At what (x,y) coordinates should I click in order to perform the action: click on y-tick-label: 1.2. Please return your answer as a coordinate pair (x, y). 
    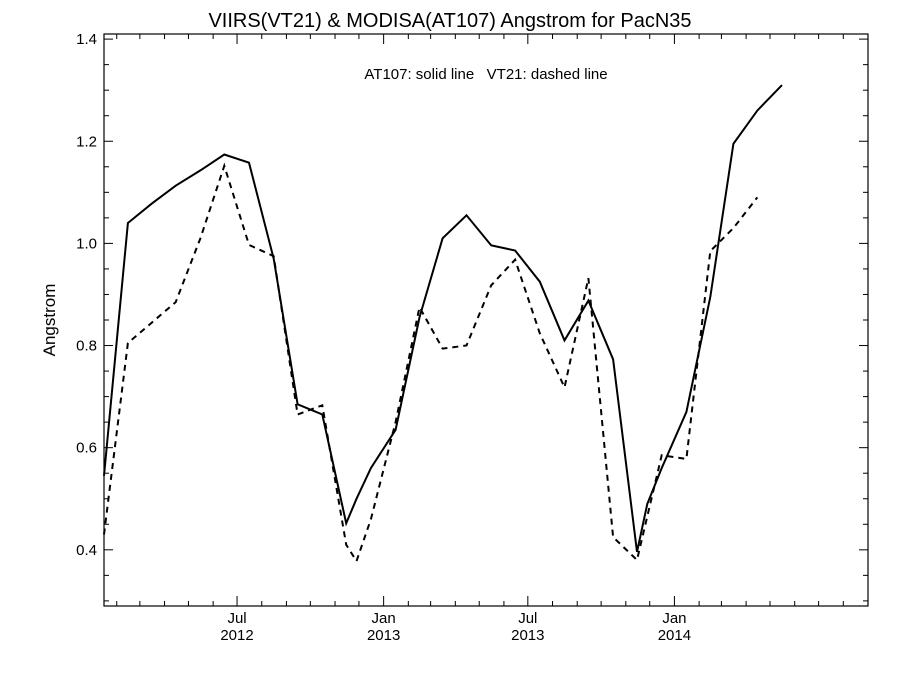
    Looking at the image, I should click on (86, 141).